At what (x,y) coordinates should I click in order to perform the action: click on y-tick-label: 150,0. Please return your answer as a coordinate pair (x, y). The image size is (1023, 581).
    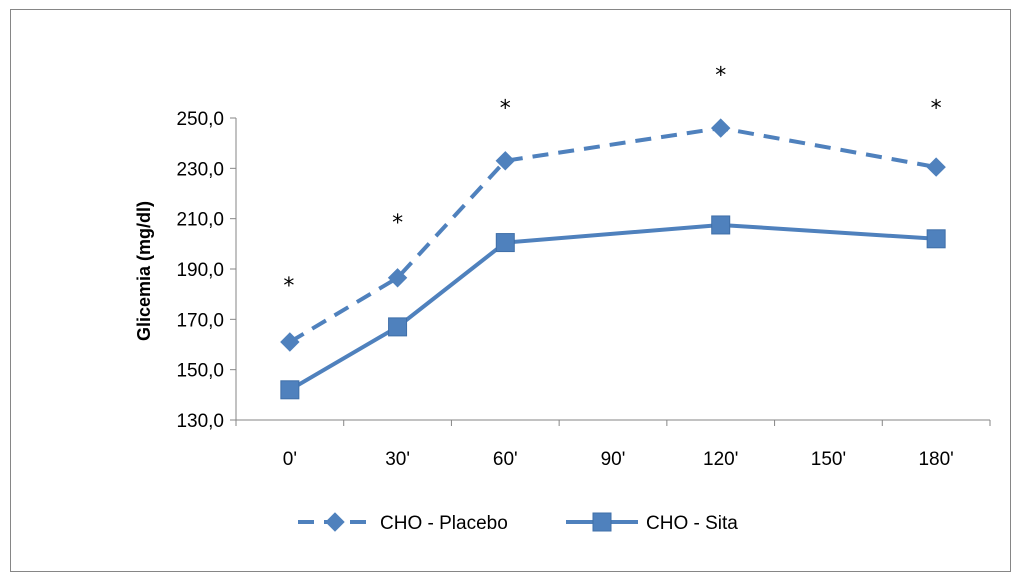
    Looking at the image, I should click on (200, 371).